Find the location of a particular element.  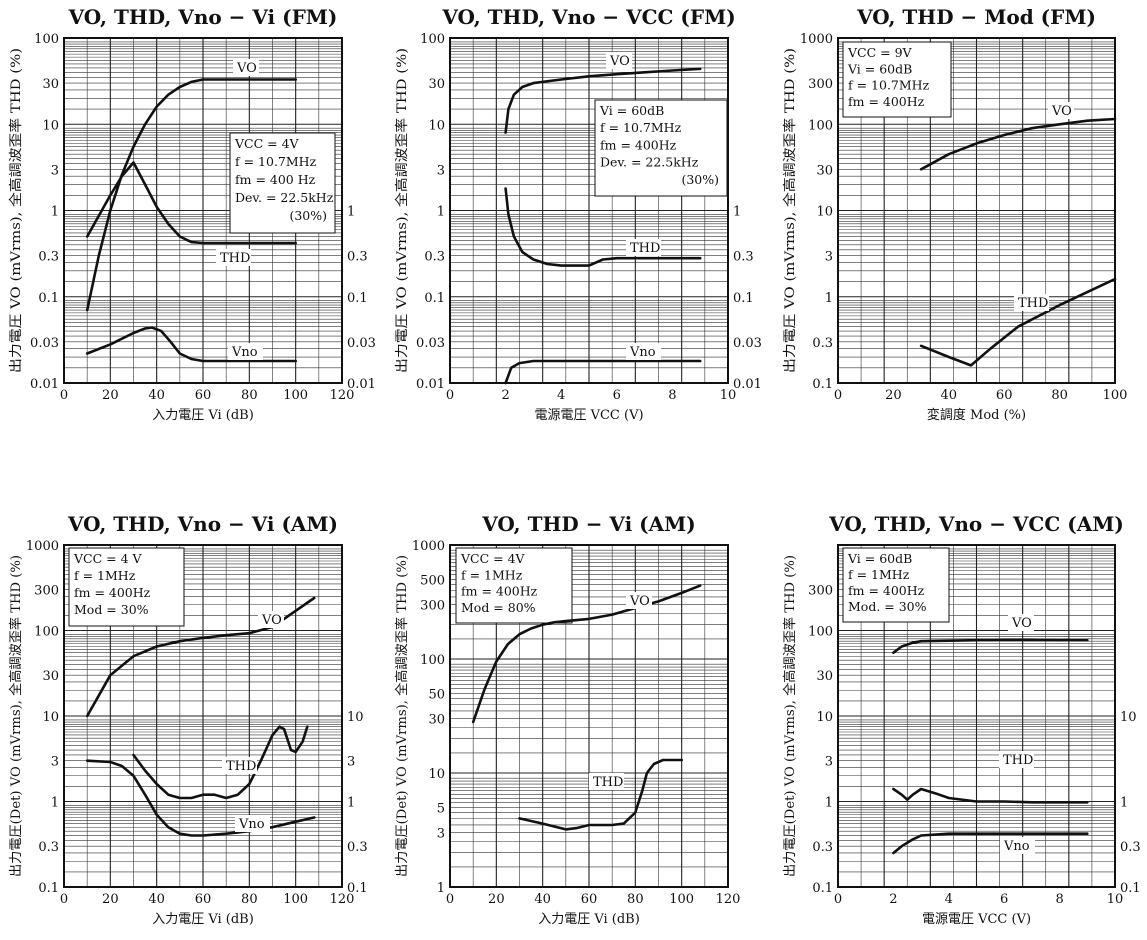

y-tick-label: 0.01 is located at coordinates (430, 384).